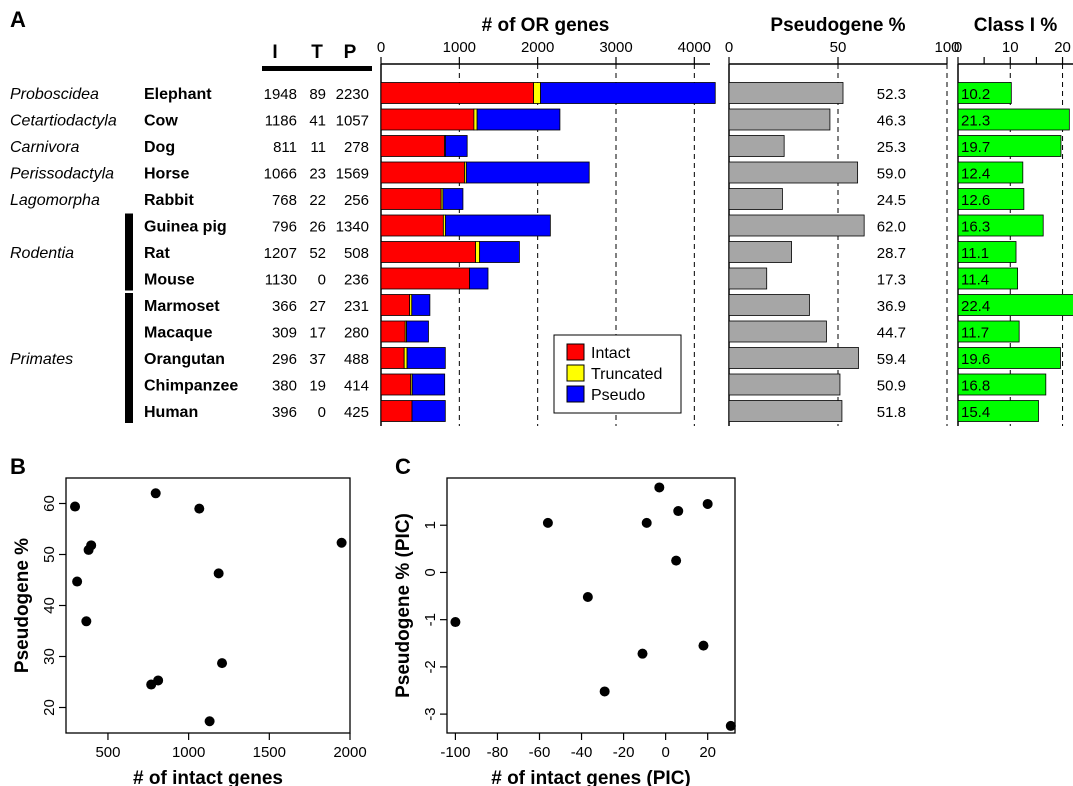 This screenshot has height=786, width=1073. I want to click on pseudogene-value-label: 25.3, so click(891, 147).